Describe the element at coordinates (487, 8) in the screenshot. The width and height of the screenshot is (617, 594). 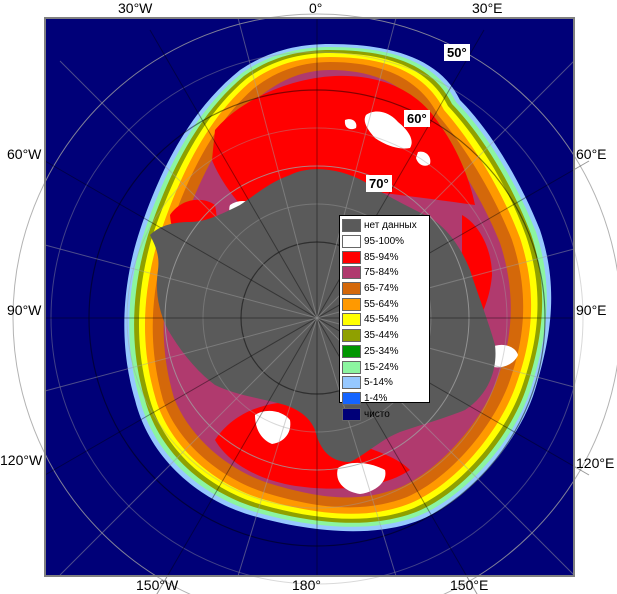
I see `lon-label-30e-top: 30°E` at that location.